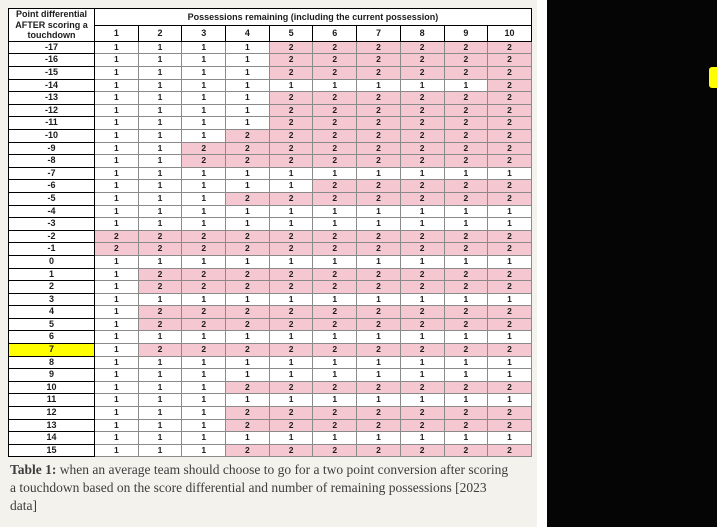 This screenshot has height=527, width=717. What do you see at coordinates (51, 261) in the screenshot?
I see `row-label: 0` at bounding box center [51, 261].